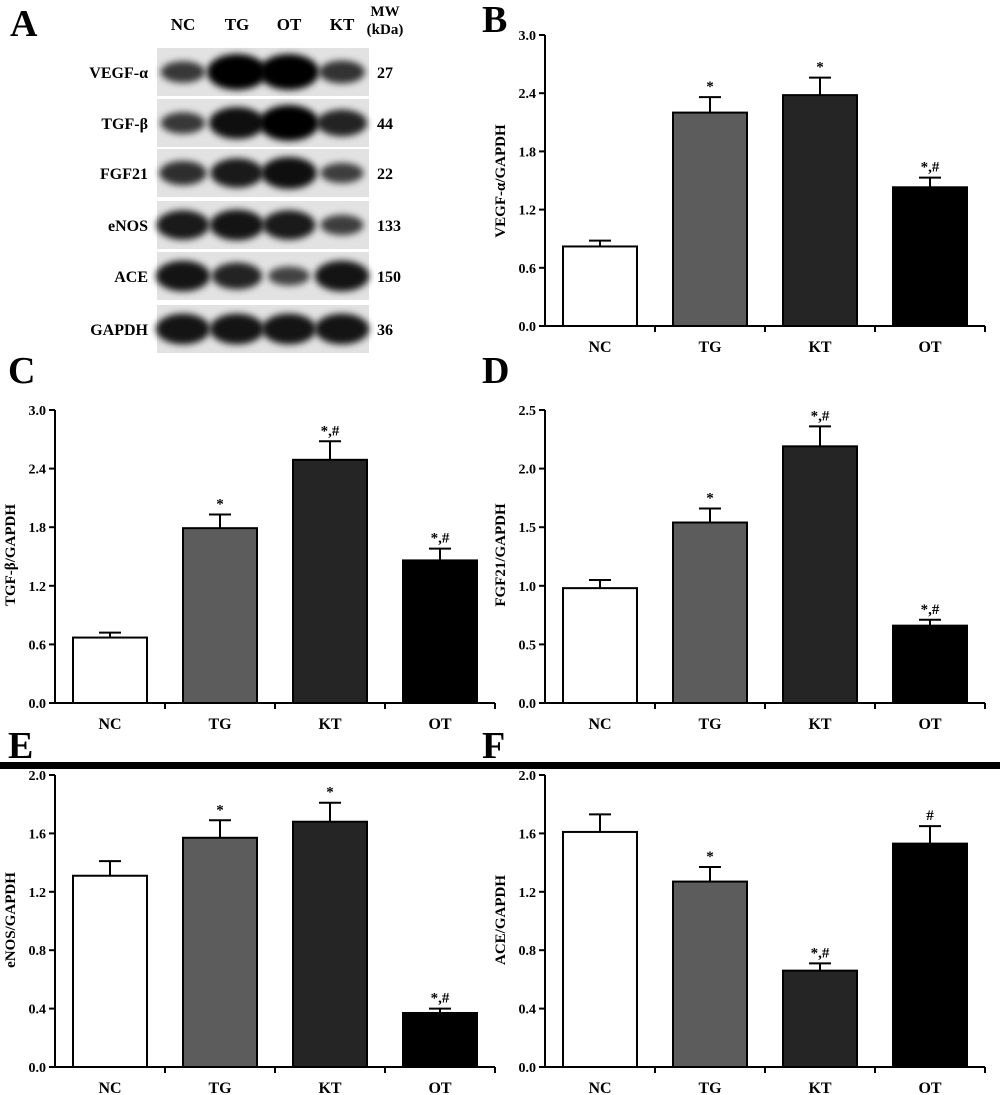  Describe the element at coordinates (385, 30) in the screenshot. I see `mw-unit-header: (kDa)` at that location.